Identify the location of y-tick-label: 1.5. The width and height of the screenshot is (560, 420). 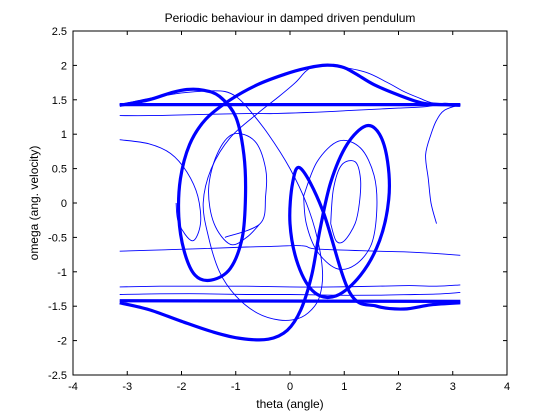
(59, 101).